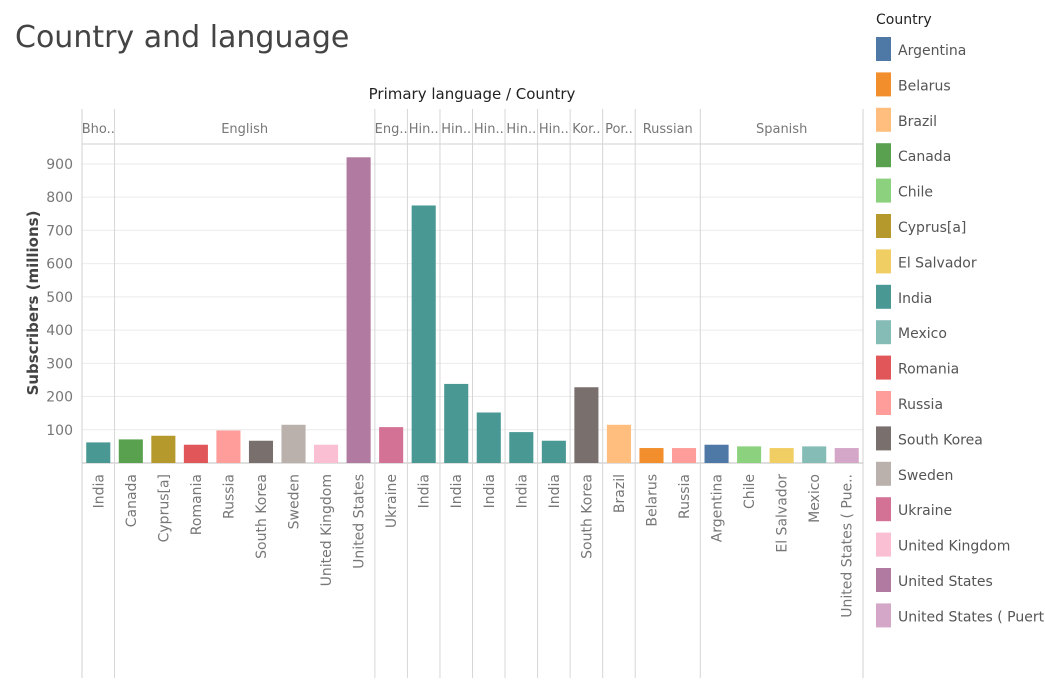  Describe the element at coordinates (781, 129) in the screenshot. I see `pane-label: Spanish` at that location.